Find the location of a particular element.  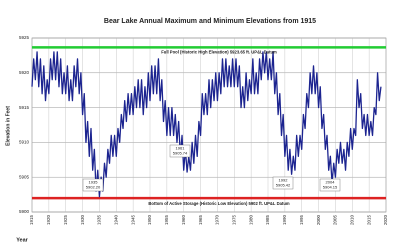

y-tick-label: 5910 is located at coordinates (24, 142).